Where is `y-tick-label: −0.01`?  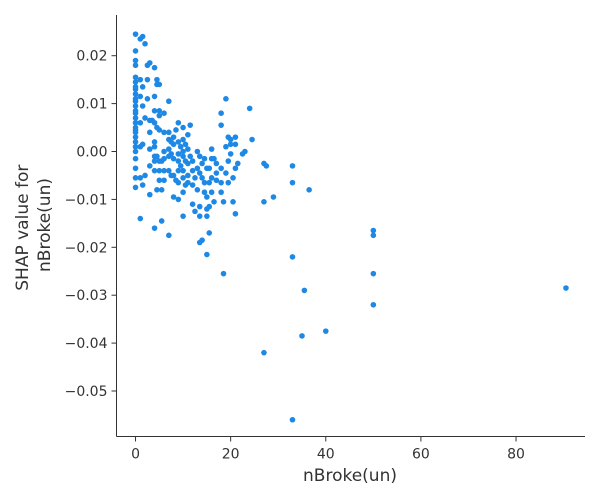
y-tick-label: −0.01 is located at coordinates (86, 200).